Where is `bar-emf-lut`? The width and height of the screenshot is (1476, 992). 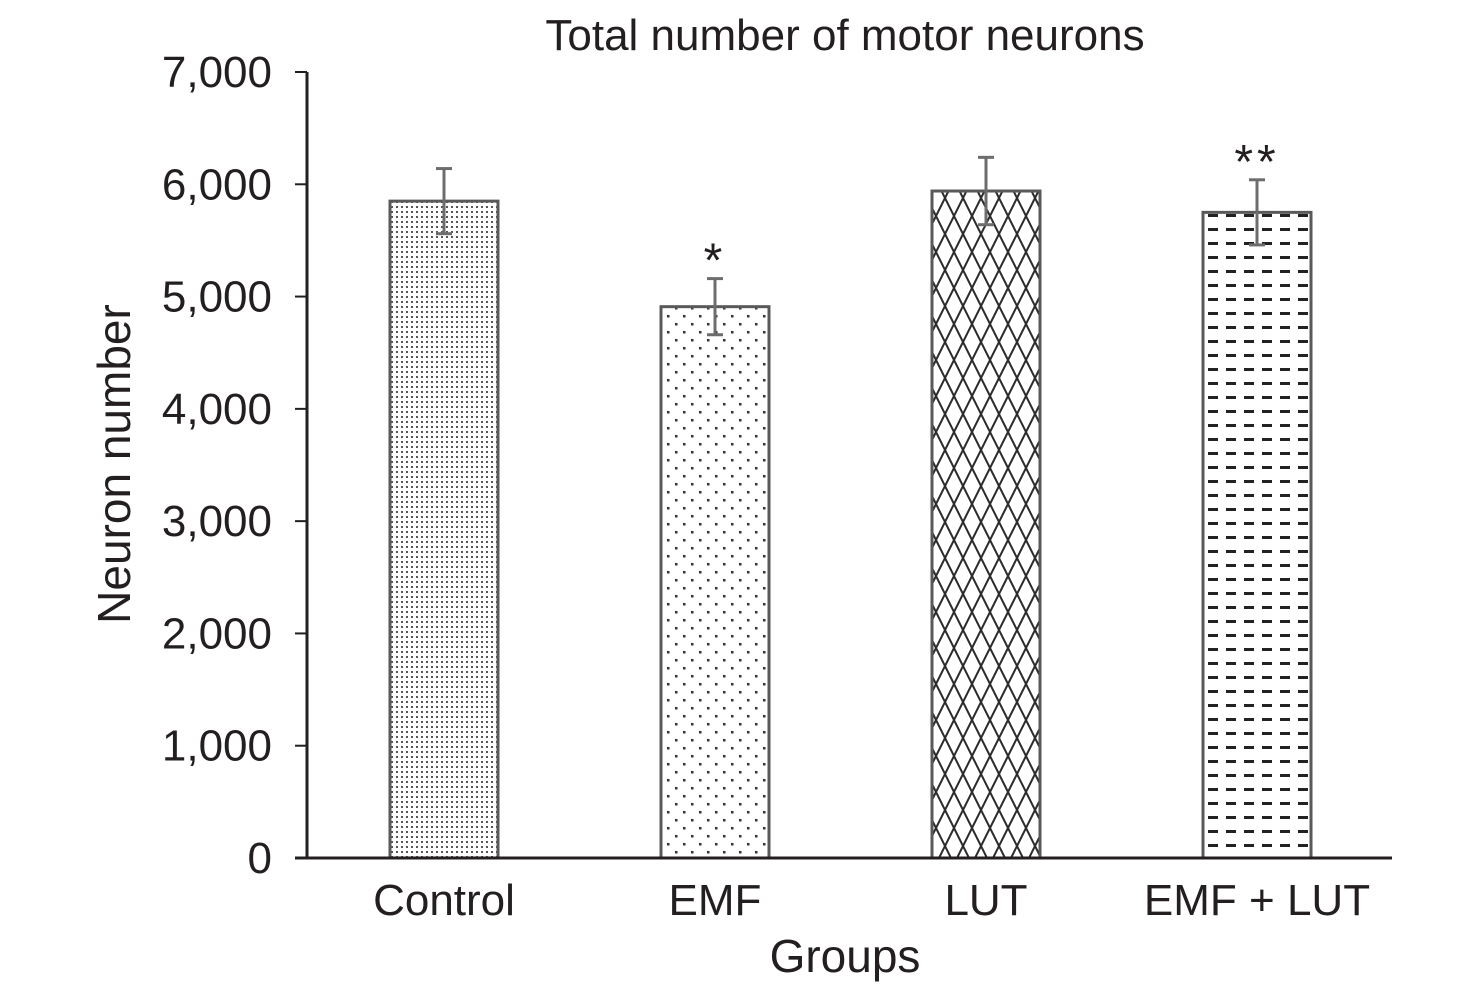 bar-emf-lut is located at coordinates (1257, 535).